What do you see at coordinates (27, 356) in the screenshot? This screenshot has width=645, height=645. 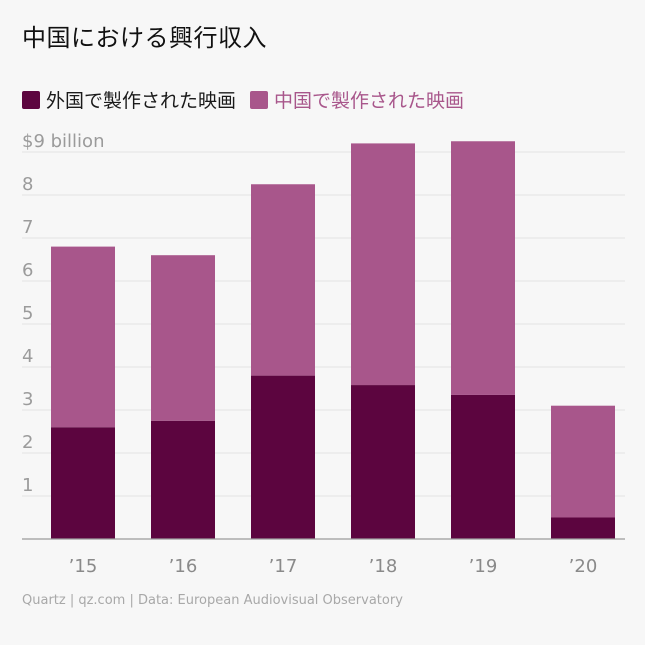 I see `y-tick-label-4: 4` at bounding box center [27, 356].